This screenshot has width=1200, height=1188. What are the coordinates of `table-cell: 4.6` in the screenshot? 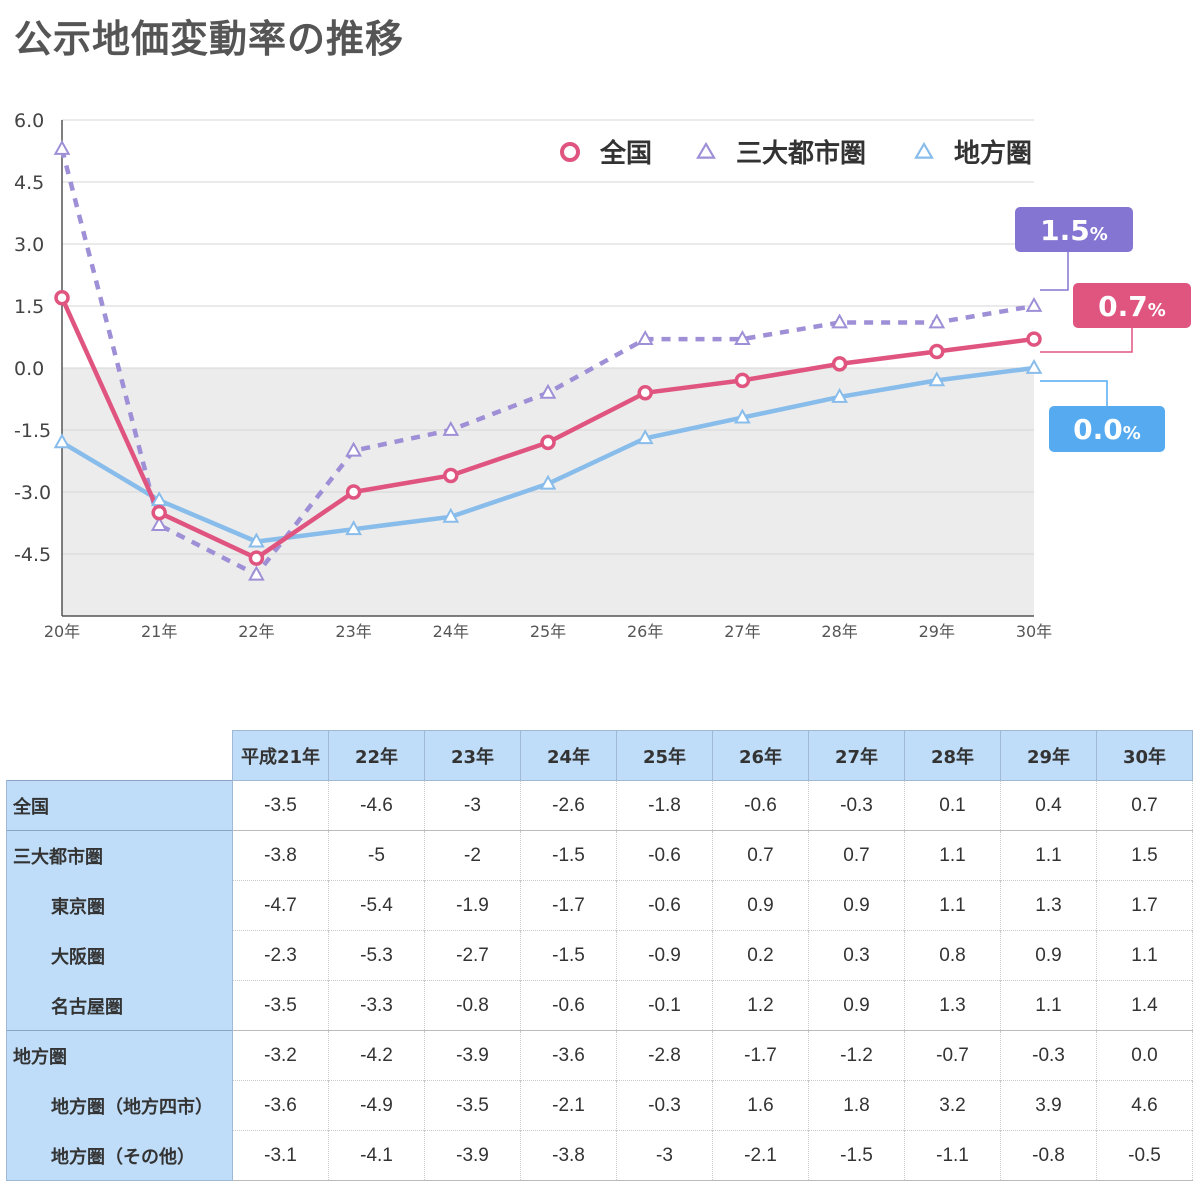 It's located at (1144, 1105).